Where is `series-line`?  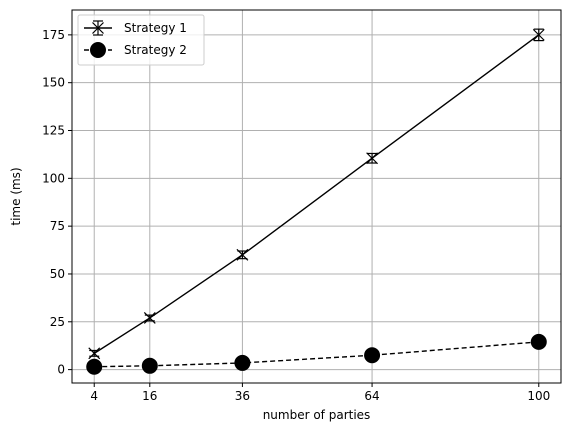
series-line is located at coordinates (316, 354).